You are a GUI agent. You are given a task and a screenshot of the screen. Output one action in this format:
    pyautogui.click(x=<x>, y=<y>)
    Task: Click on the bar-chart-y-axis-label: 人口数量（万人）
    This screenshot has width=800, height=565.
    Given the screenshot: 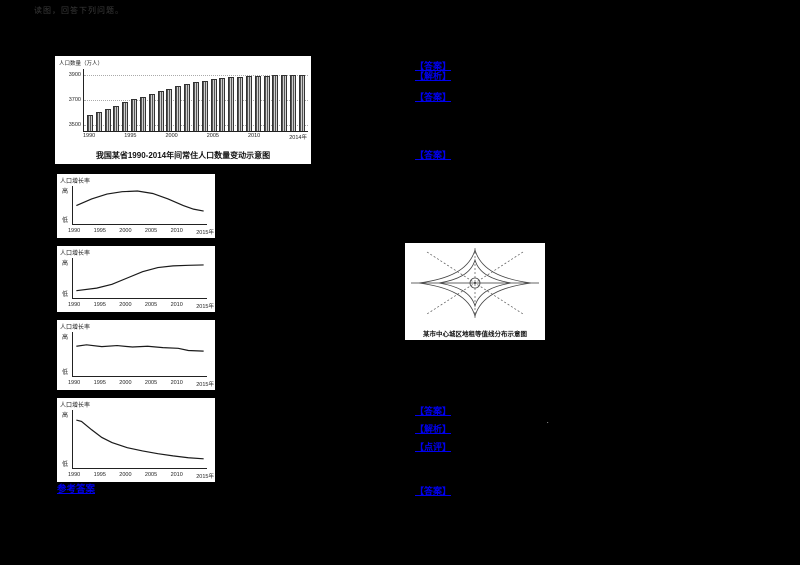 What is the action you would take?
    pyautogui.click(x=81, y=64)
    